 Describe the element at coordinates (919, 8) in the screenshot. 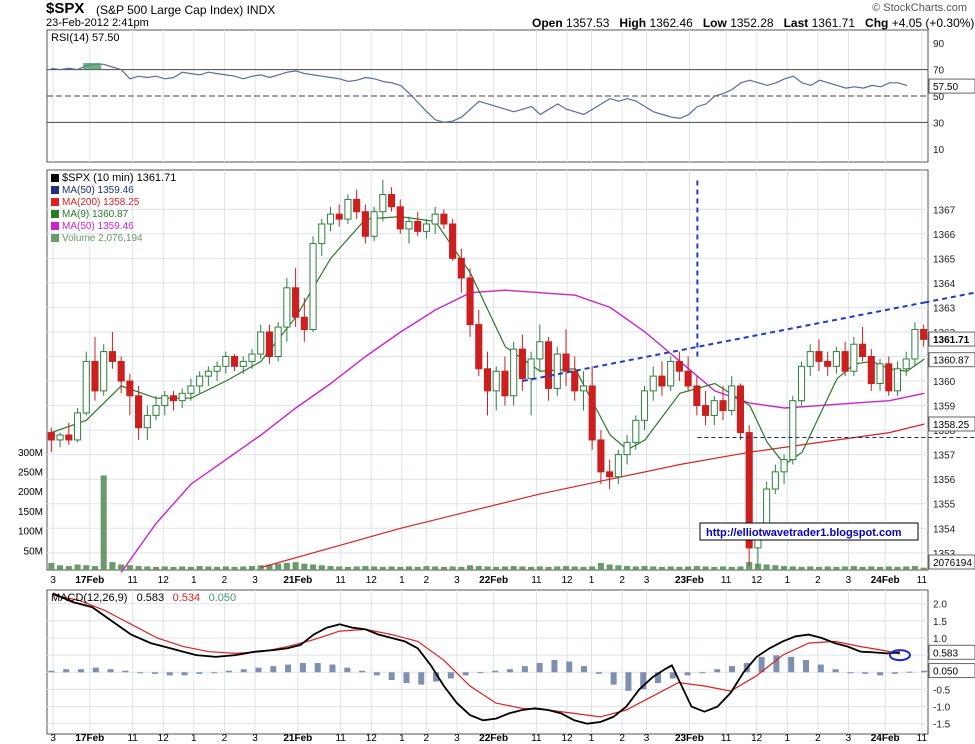

I see `brand-logo: © StockCharts.com` at that location.